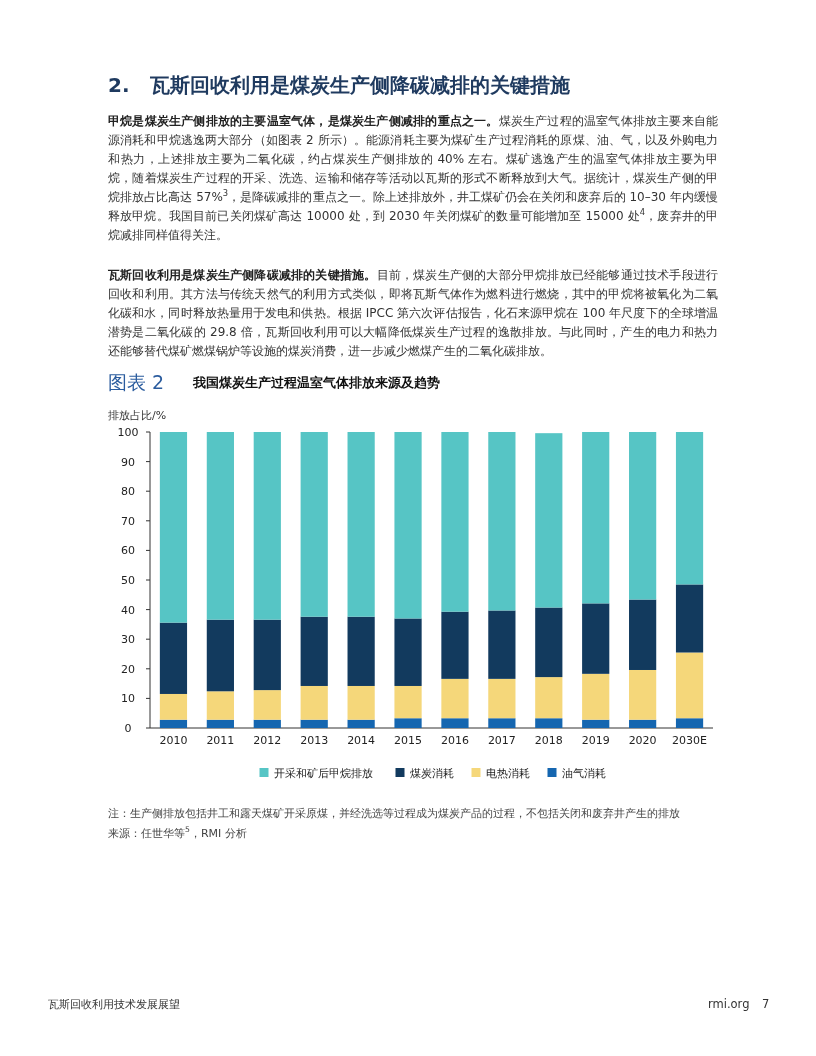 This screenshot has width=816, height=1056. I want to click on legend-label: 开采和矿后甲烷排放, so click(323, 773).